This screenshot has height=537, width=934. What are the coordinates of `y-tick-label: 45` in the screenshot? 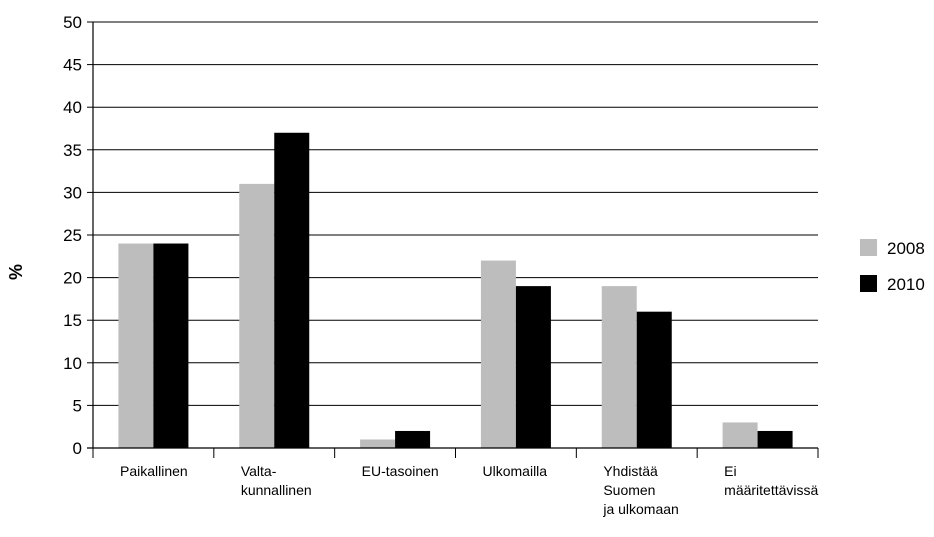 It's located at (72, 65).